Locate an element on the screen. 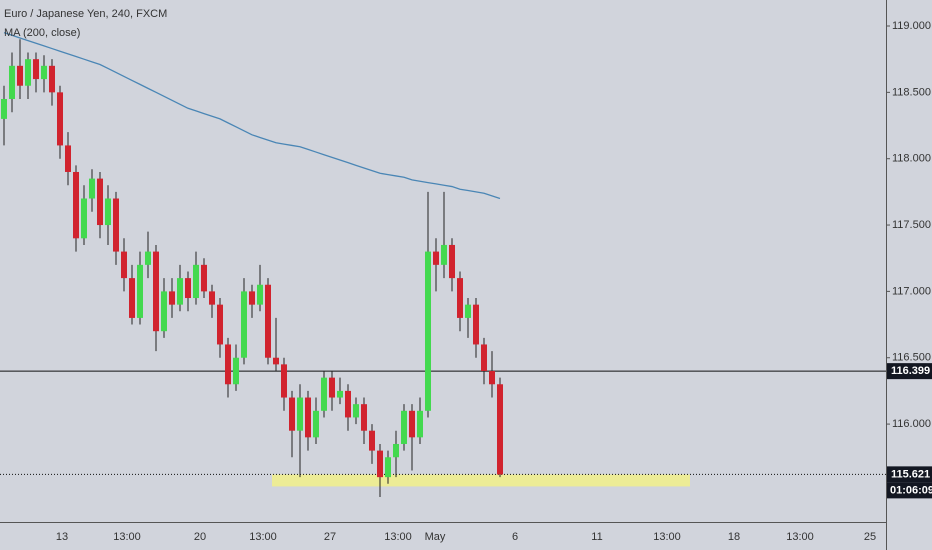  x-tick-label: 6 is located at coordinates (515, 537).